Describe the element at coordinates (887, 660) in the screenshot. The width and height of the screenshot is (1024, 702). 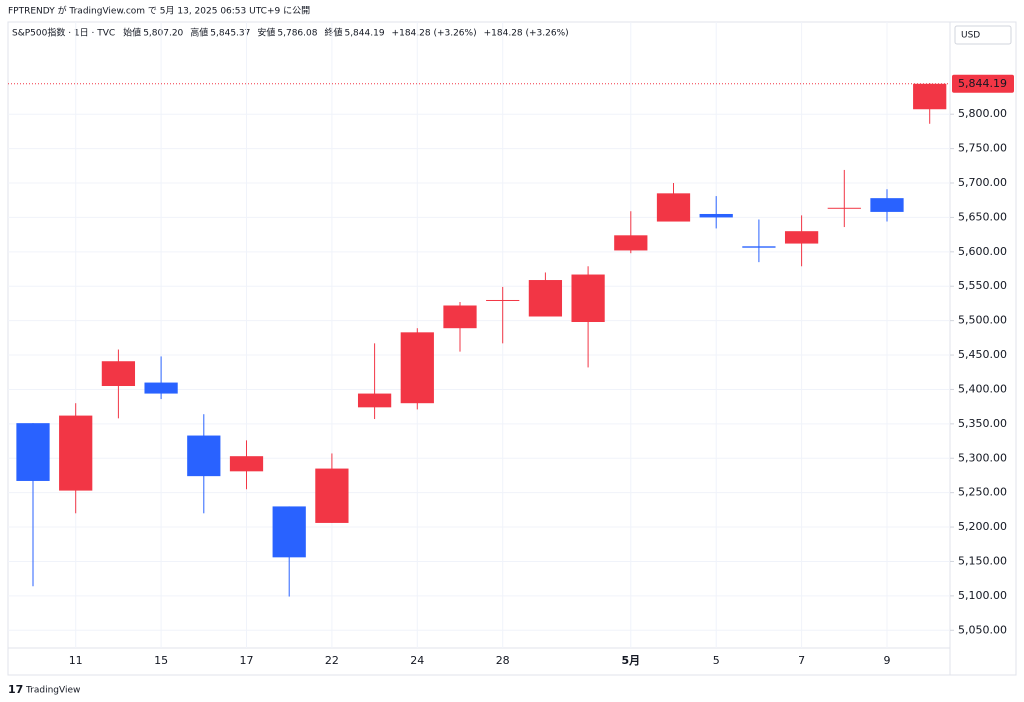
I see `x-tick-label: 9` at that location.